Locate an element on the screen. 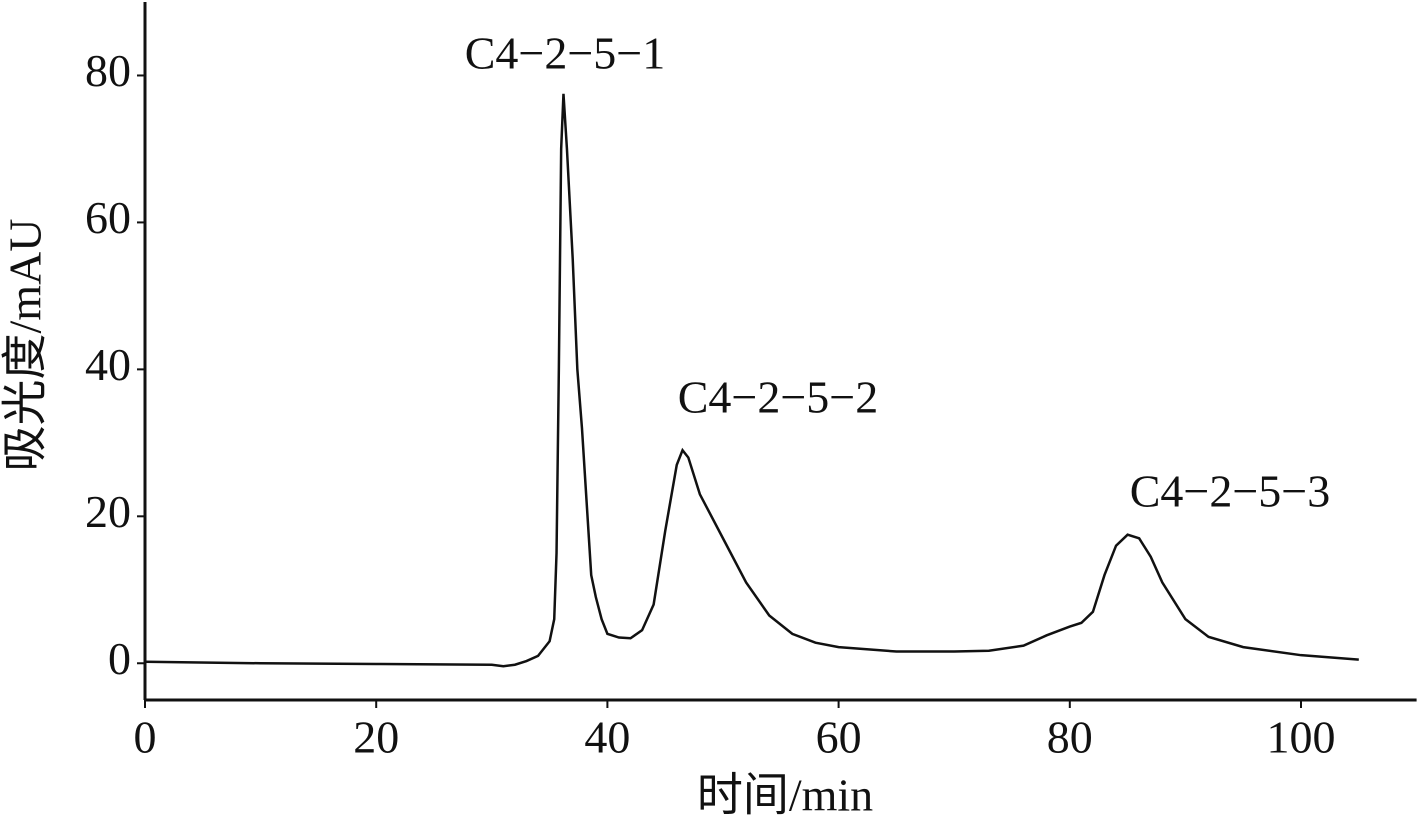  peak-label: C4−2−5−1 is located at coordinates (565, 53).